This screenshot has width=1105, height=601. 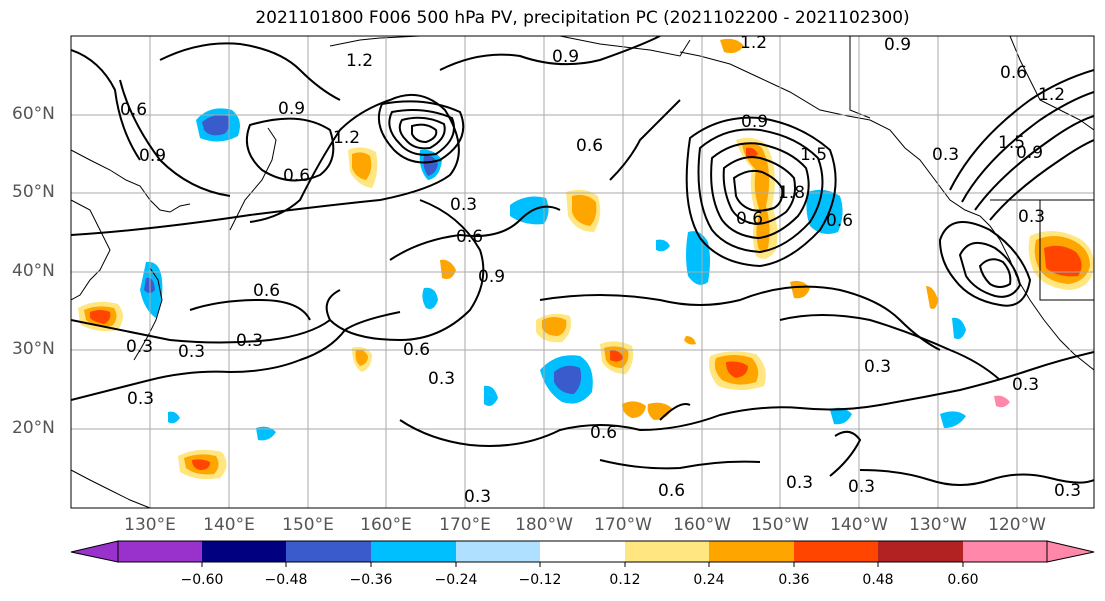 I want to click on colorbar-tick-label: 0.60, so click(x=963, y=580).